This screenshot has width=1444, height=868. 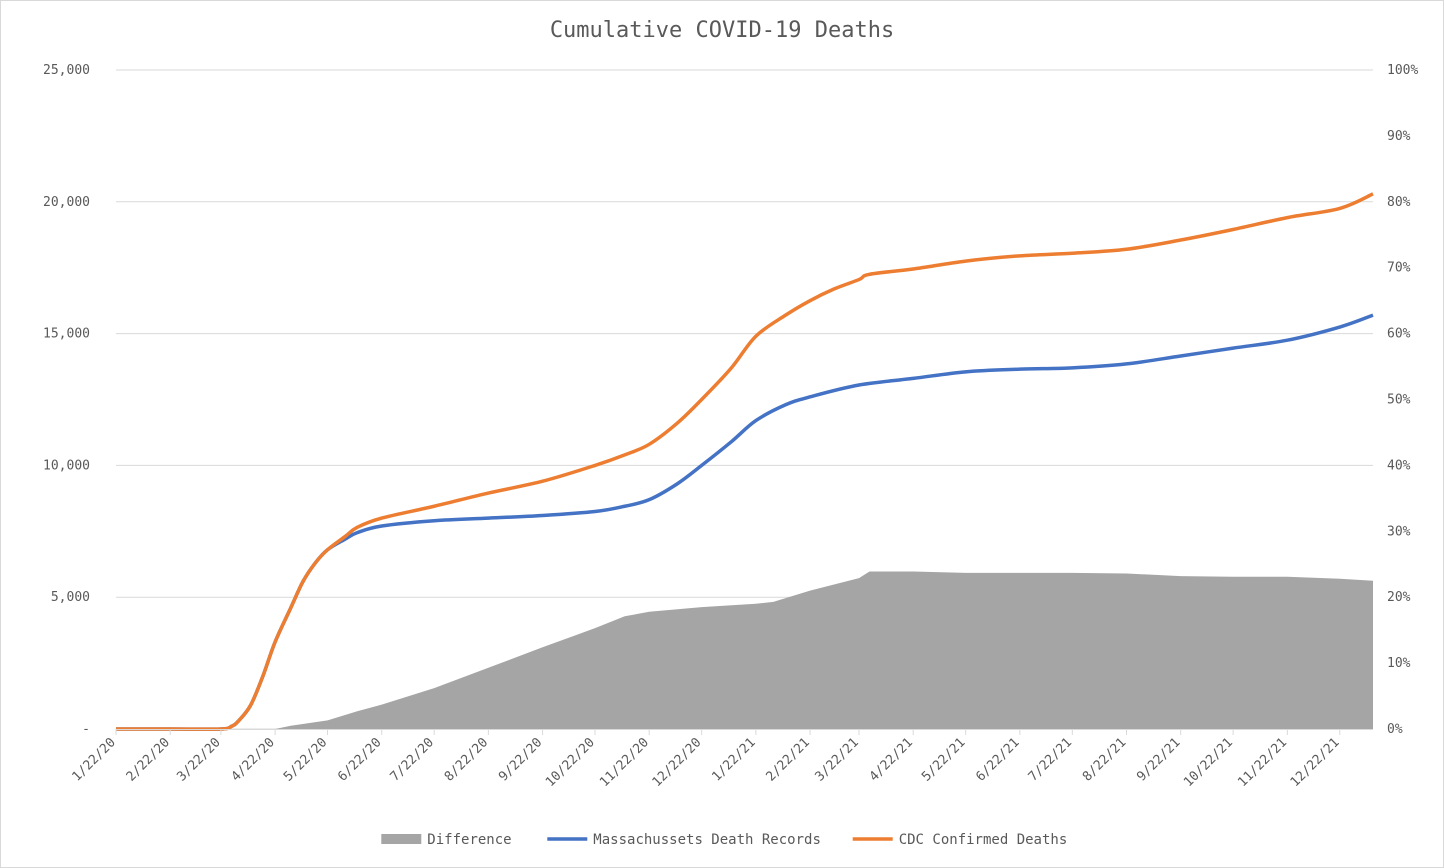 What do you see at coordinates (1262, 762) in the screenshot?
I see `x-tick-label: 11/22/21` at bounding box center [1262, 762].